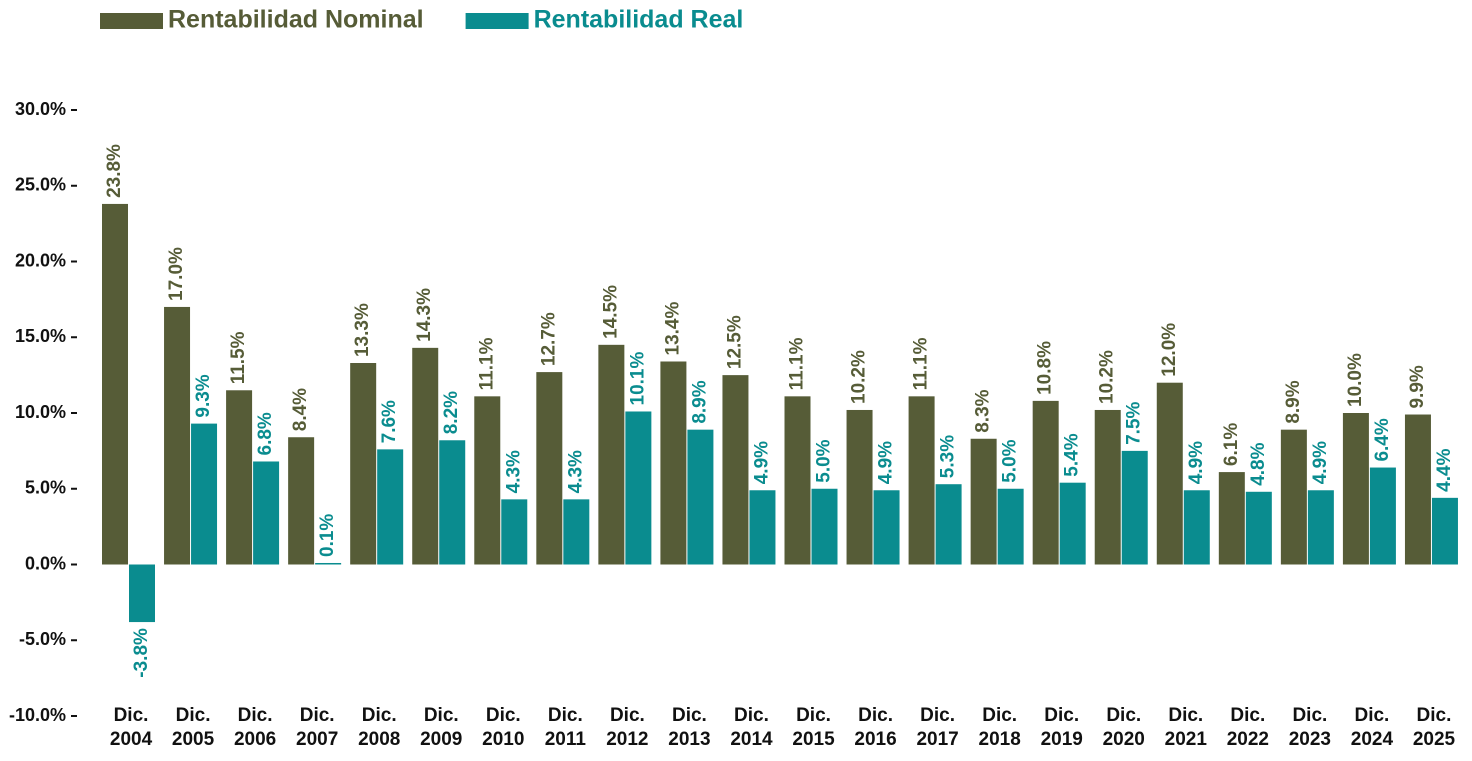  I want to click on value-label: 10.1%, so click(637, 379).